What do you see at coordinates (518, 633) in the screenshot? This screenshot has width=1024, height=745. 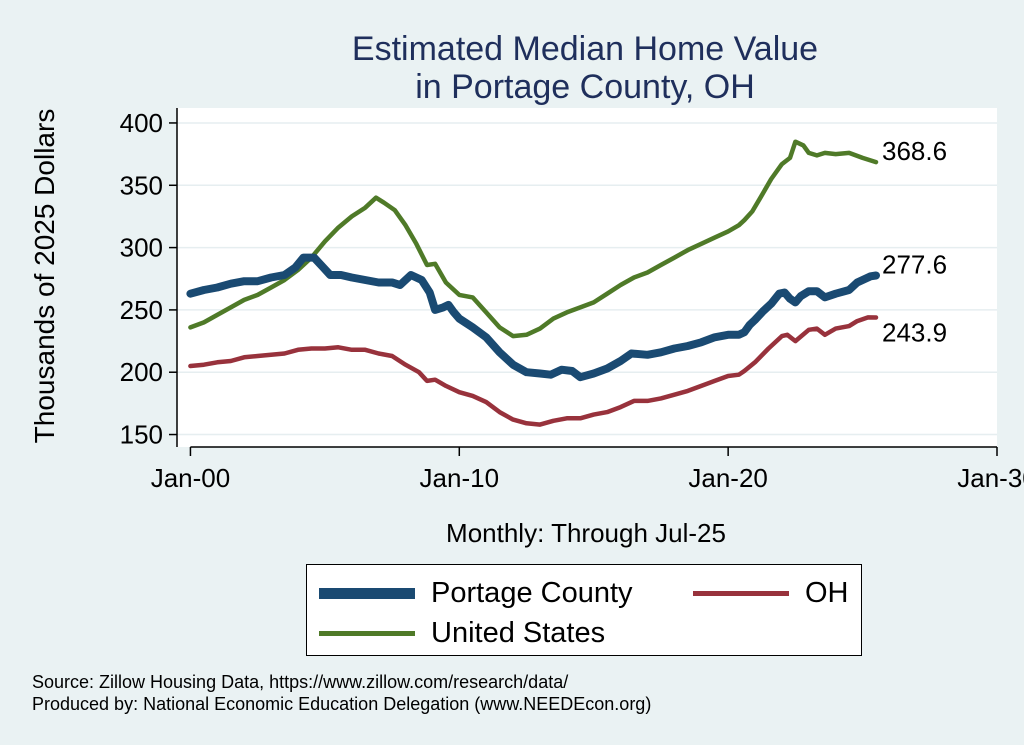 I see `legend-label-united-states: United States` at bounding box center [518, 633].